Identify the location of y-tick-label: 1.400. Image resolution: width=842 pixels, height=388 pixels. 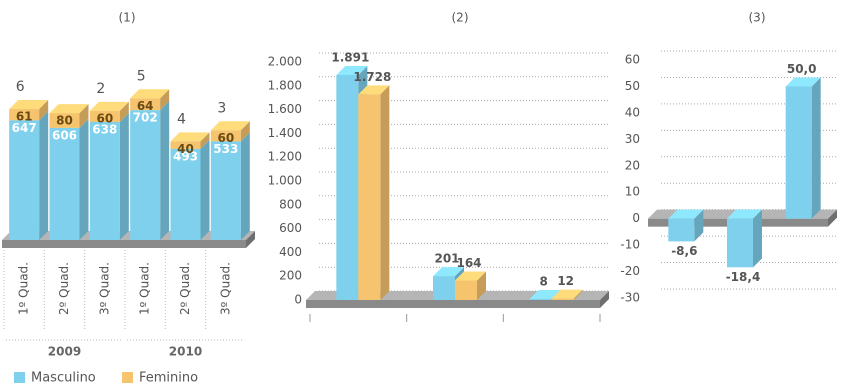
(285, 133).